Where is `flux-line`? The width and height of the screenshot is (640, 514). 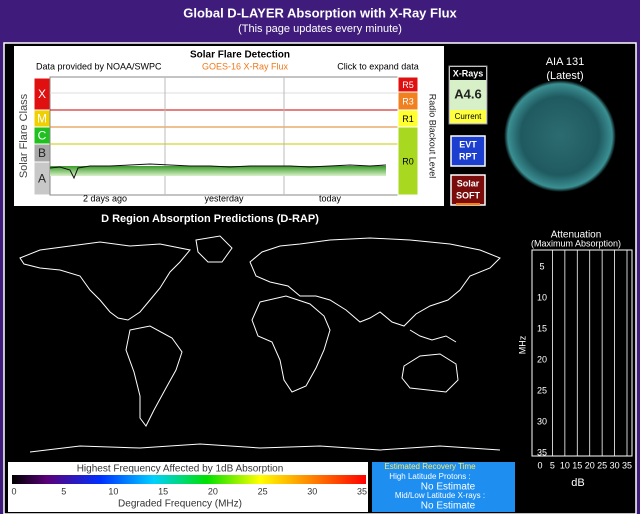
flux-line is located at coordinates (218, 171).